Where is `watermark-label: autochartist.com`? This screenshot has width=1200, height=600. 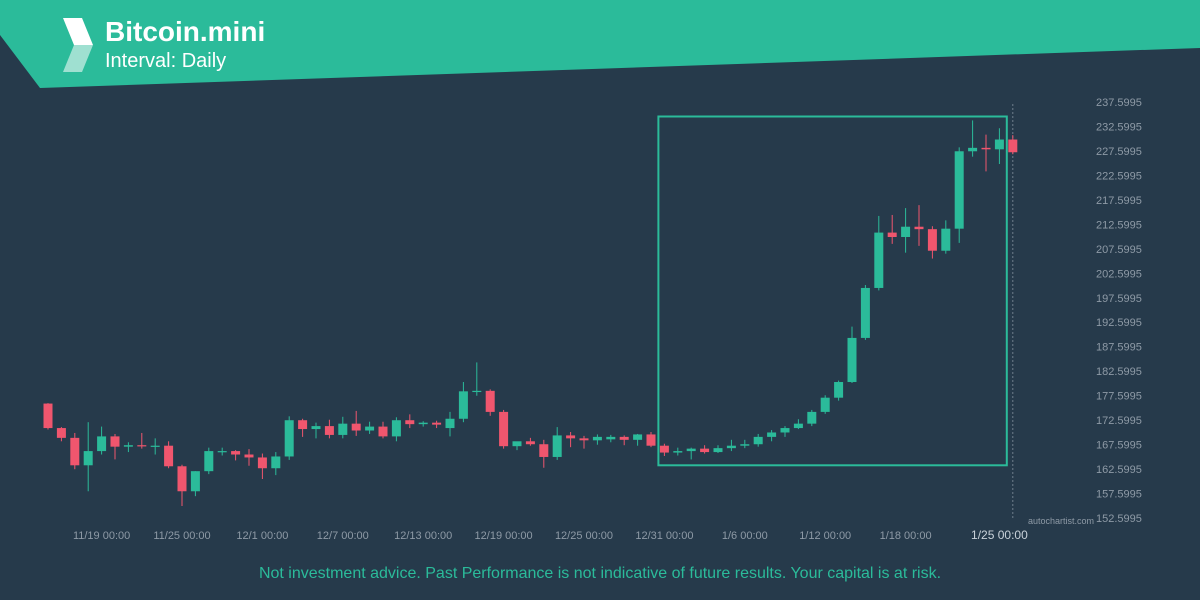
watermark-label: autochartist.com is located at coordinates (1061, 521).